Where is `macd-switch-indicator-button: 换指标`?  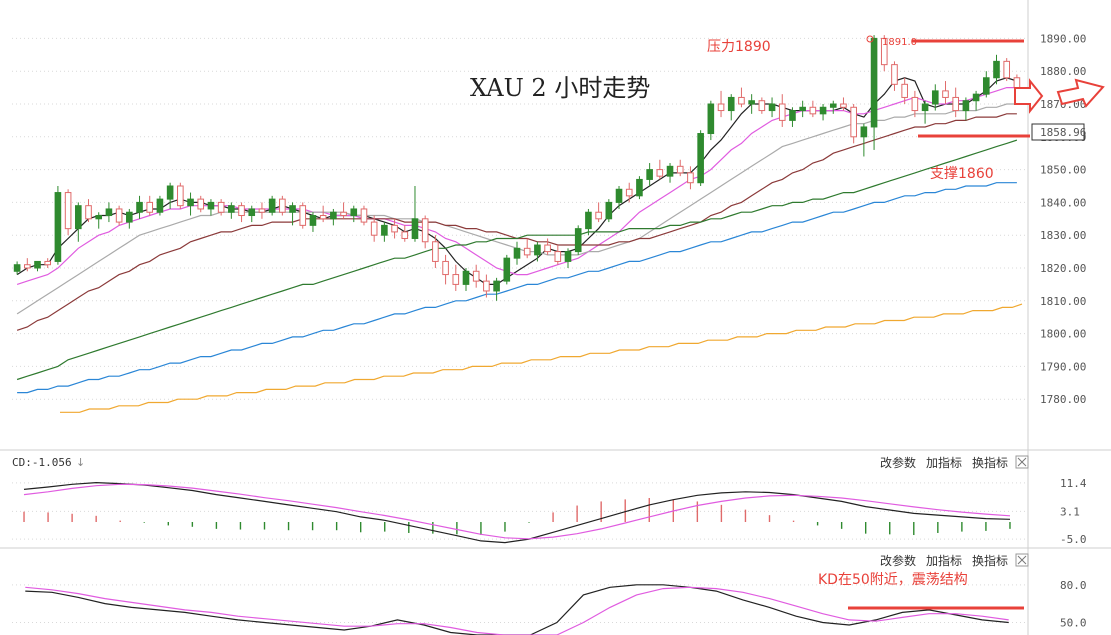 macd-switch-indicator-button: 换指标 is located at coordinates (990, 462).